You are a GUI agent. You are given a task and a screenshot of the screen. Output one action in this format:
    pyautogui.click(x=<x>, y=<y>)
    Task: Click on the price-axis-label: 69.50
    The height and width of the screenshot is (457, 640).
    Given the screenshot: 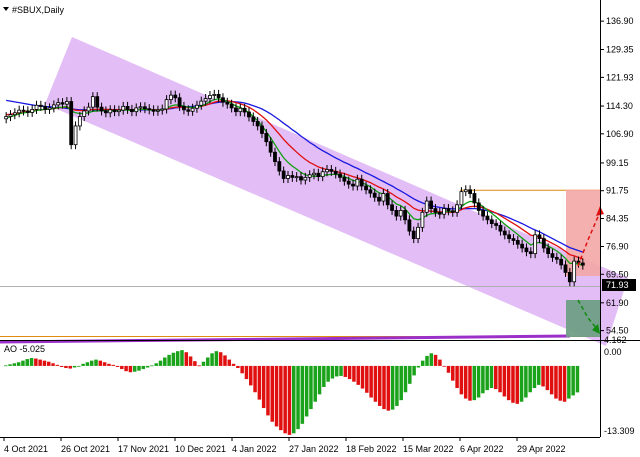 What is the action you would take?
    pyautogui.click(x=617, y=274)
    